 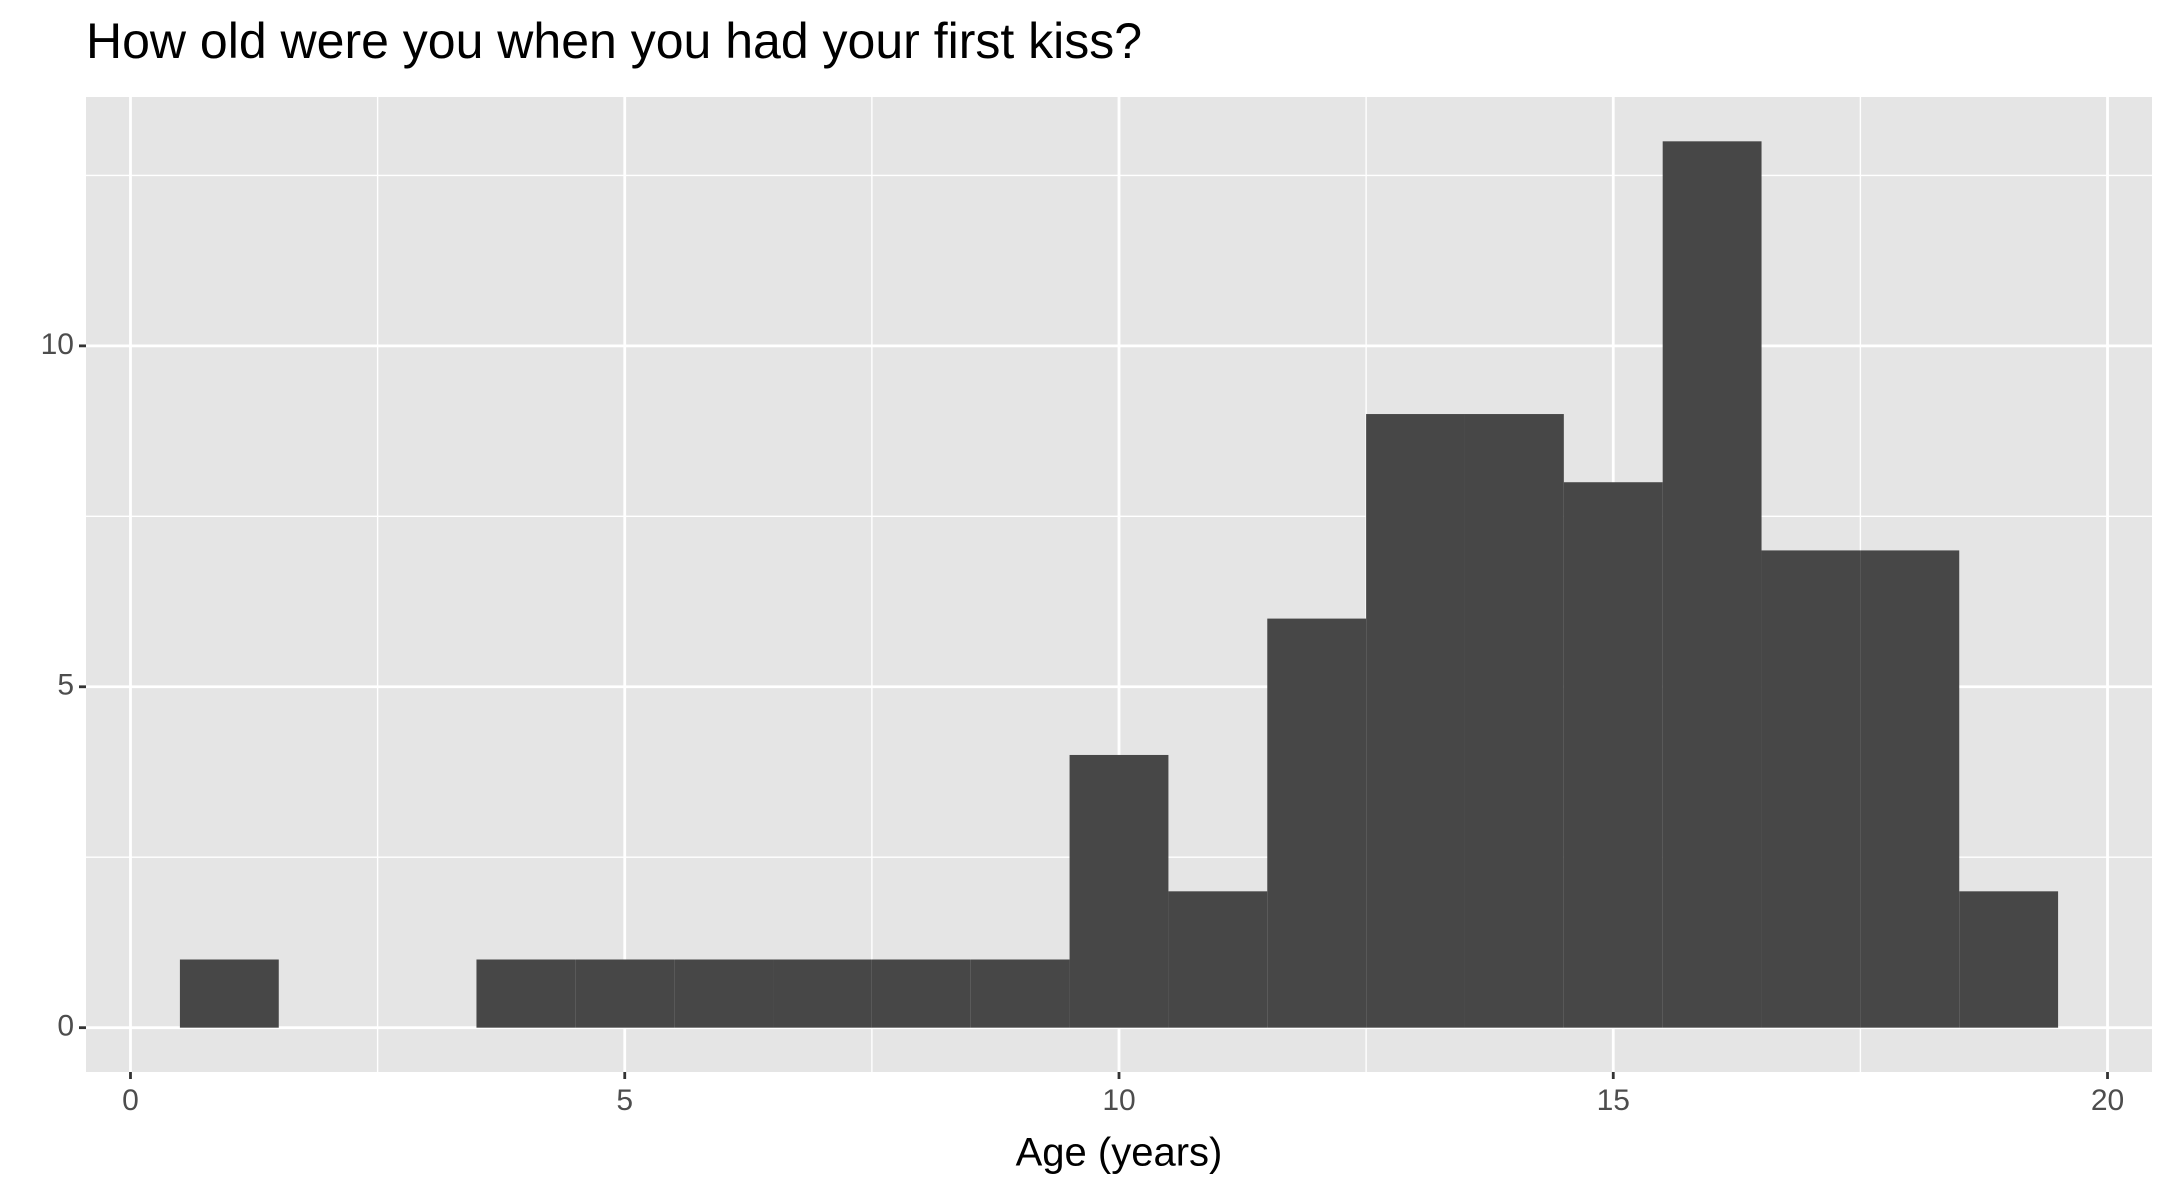 What do you see at coordinates (1118, 1100) in the screenshot?
I see `x-tick-label: 10` at bounding box center [1118, 1100].